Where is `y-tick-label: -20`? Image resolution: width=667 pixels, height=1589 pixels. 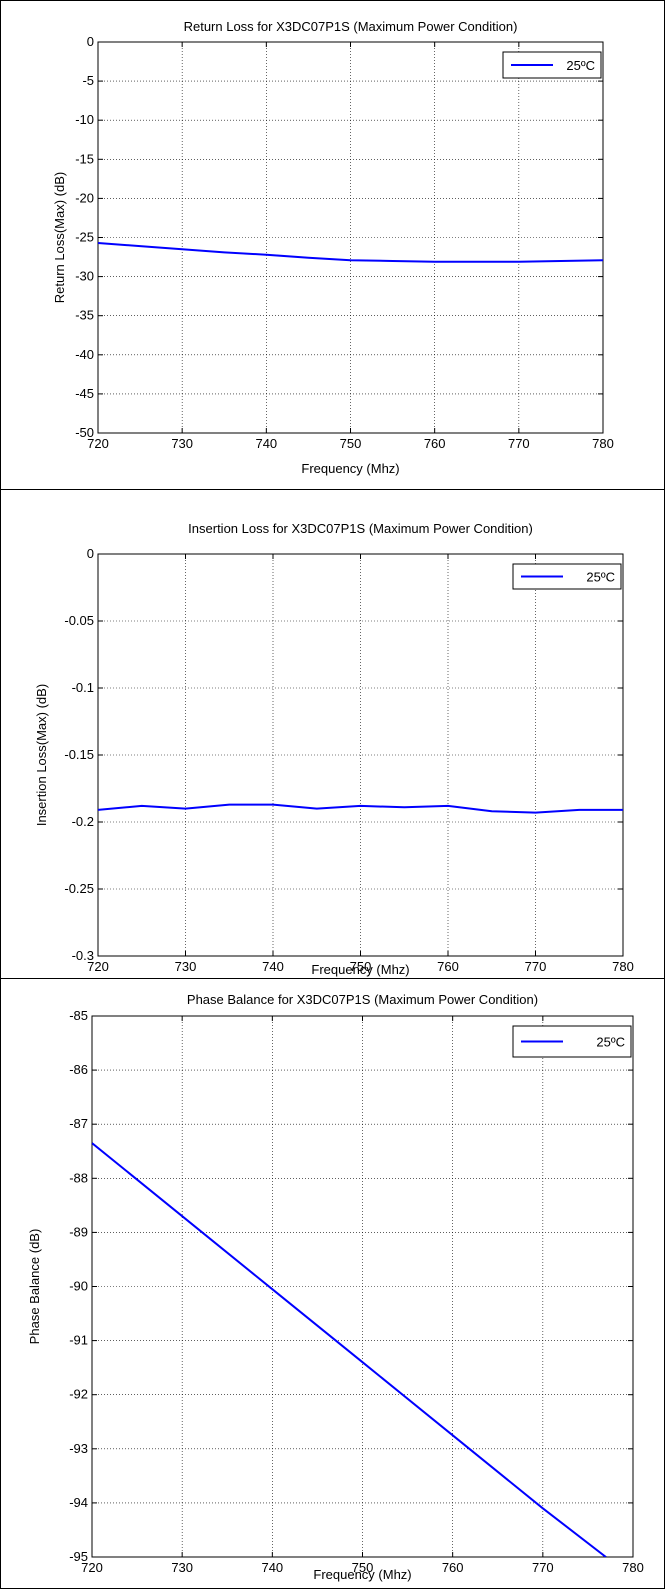 y-tick-label: -20 is located at coordinates (84, 197).